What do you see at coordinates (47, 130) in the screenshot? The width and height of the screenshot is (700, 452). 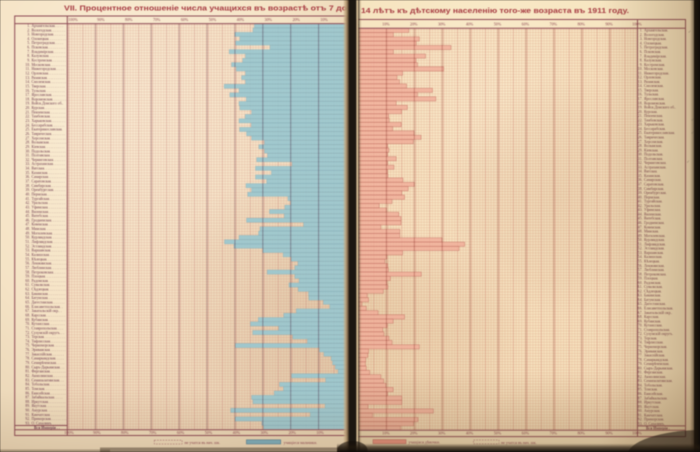 I see `svg-text: Екатеринославская.` at bounding box center [47, 130].